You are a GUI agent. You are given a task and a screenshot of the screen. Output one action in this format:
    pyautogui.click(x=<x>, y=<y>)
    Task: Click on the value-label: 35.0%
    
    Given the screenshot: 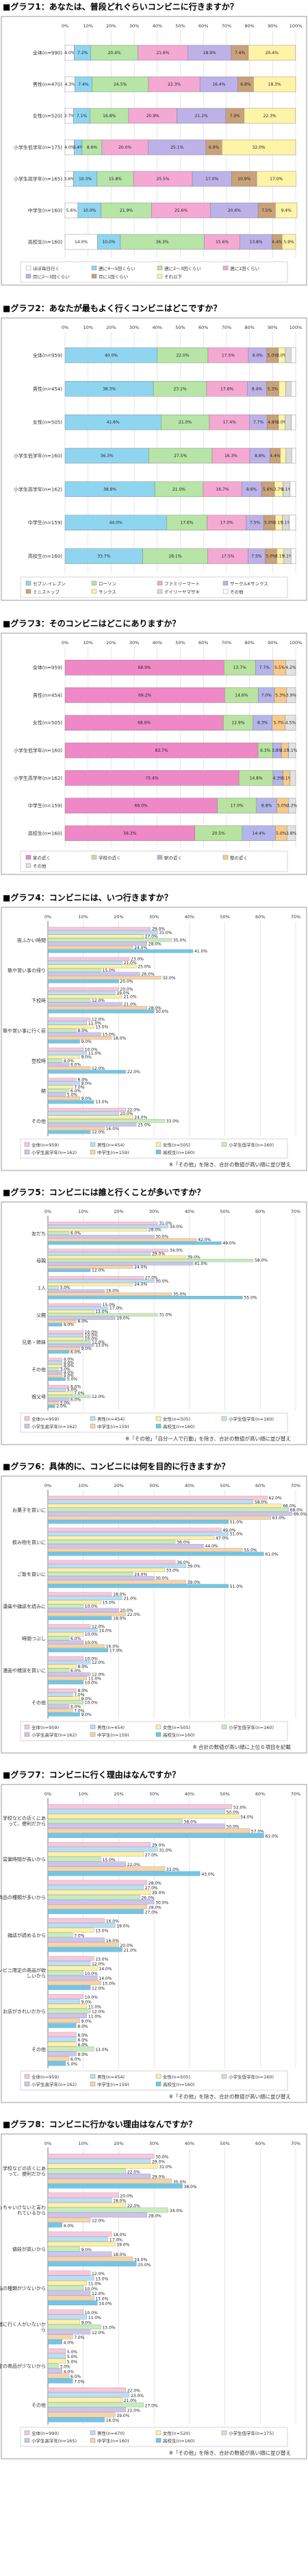 What is the action you would take?
    pyautogui.click(x=180, y=1295)
    